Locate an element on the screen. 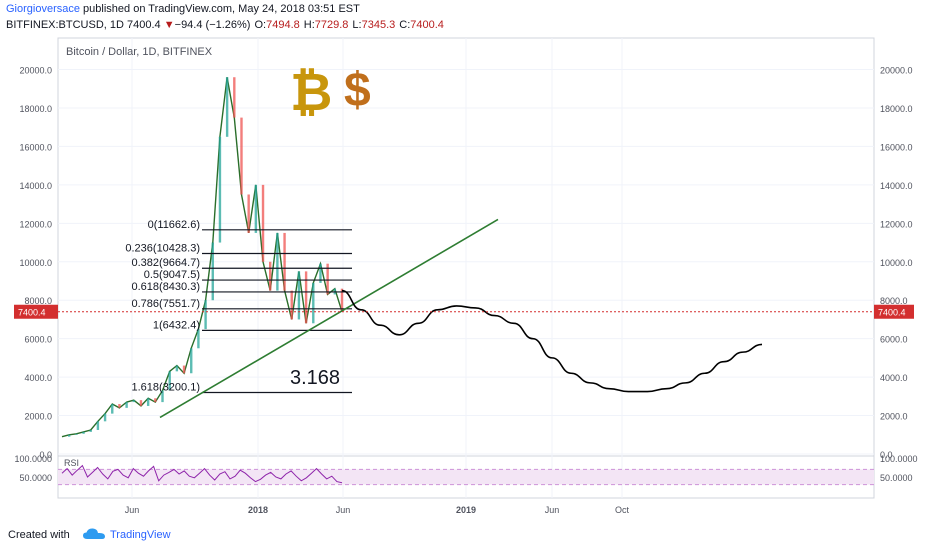 The image size is (932, 550). open-value: 7494.8 is located at coordinates (283, 25).